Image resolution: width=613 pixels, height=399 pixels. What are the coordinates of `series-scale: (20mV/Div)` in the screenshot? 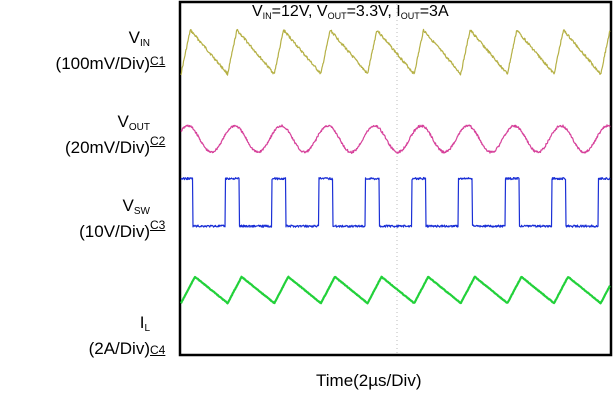 It's located at (107, 147).